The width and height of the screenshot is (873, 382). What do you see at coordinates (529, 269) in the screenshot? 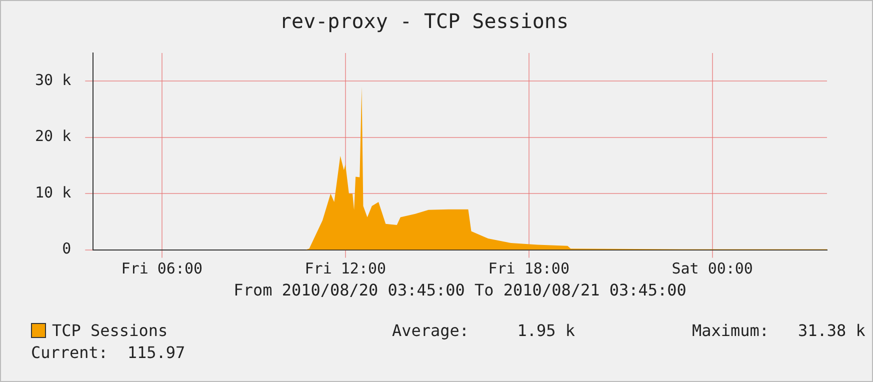
I see `x-tick-label: Fri 18:00` at bounding box center [529, 269].